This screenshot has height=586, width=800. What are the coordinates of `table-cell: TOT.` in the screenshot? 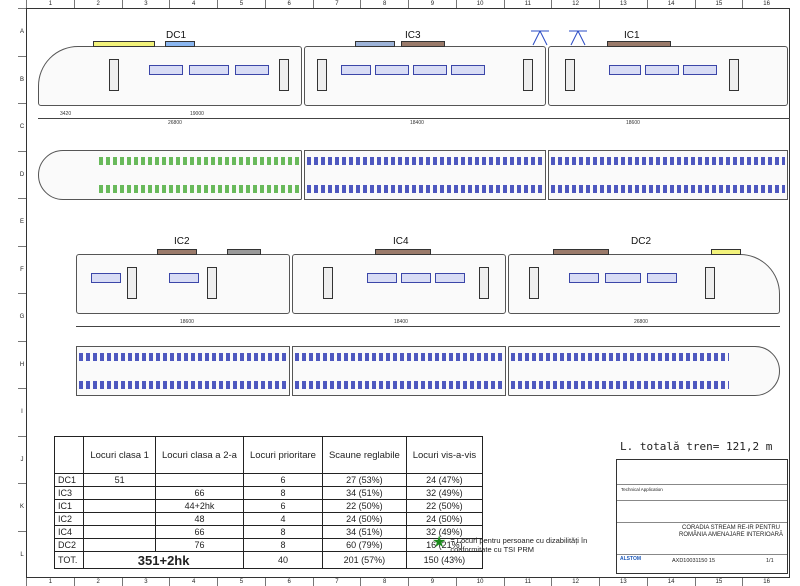 It's located at (69, 560).